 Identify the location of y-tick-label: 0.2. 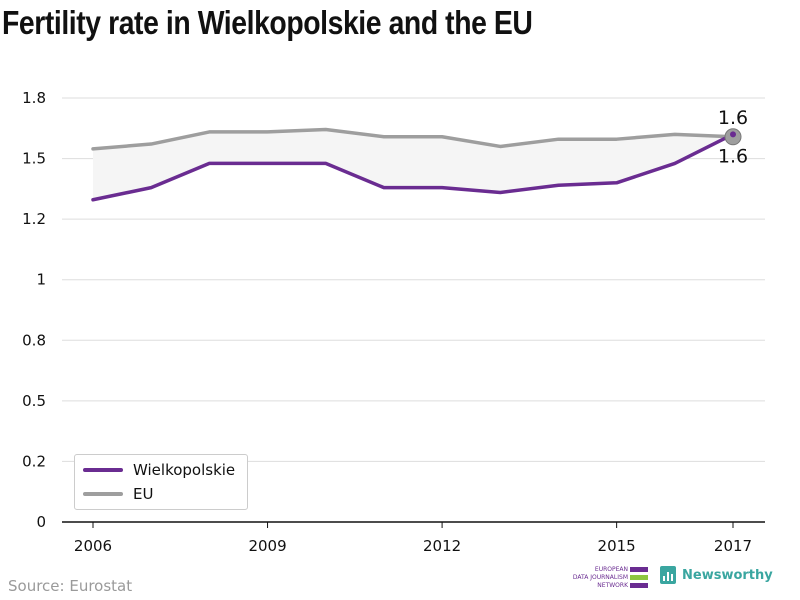
(34, 461).